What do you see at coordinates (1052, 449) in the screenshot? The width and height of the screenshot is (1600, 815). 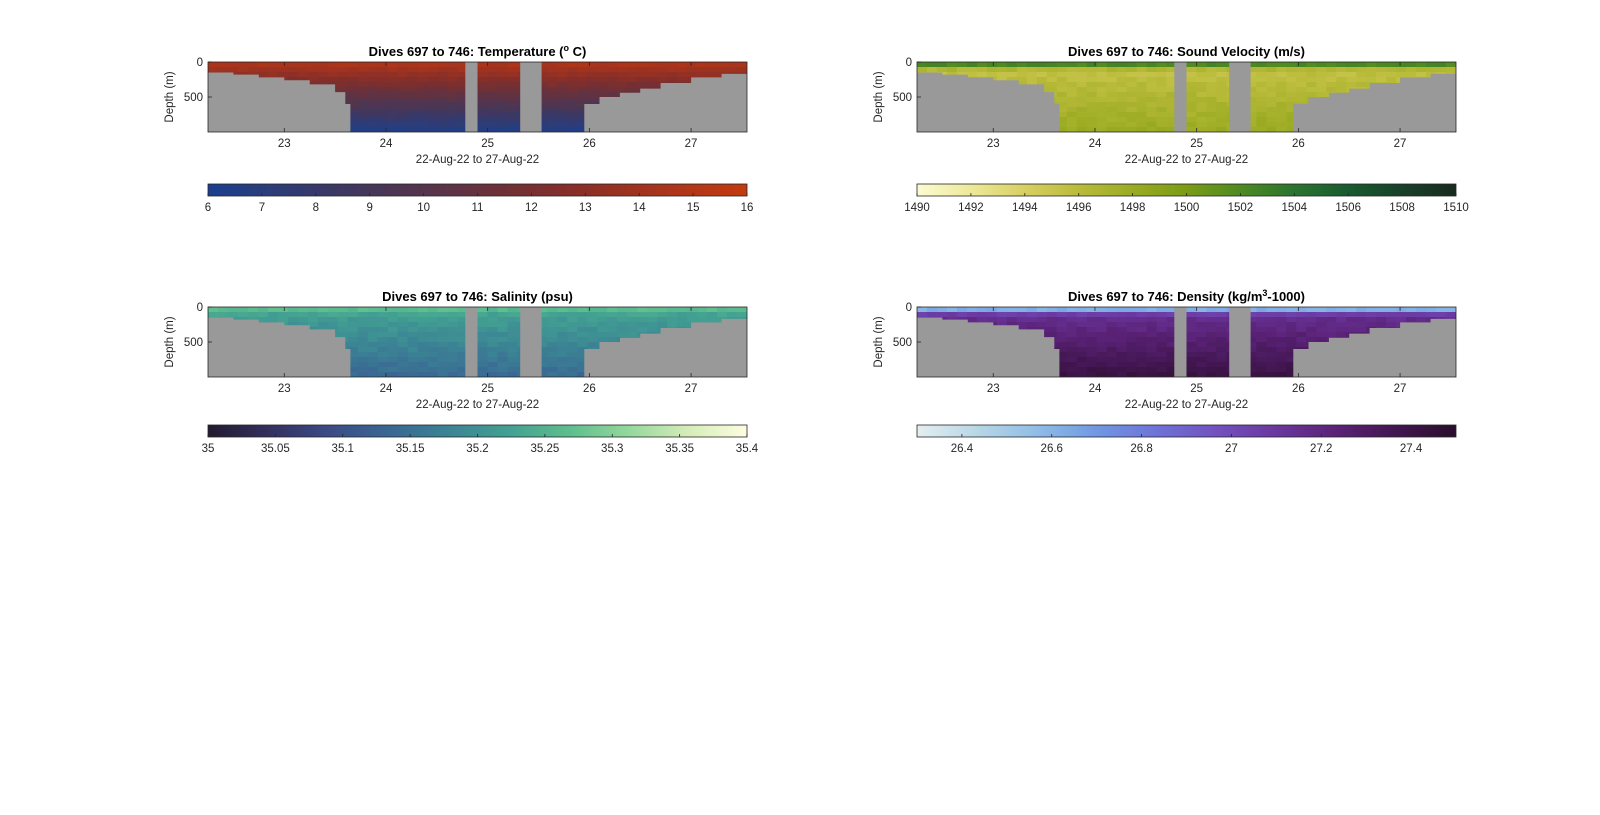 I see `colorbar-tick-label: 26.6` at bounding box center [1052, 449].